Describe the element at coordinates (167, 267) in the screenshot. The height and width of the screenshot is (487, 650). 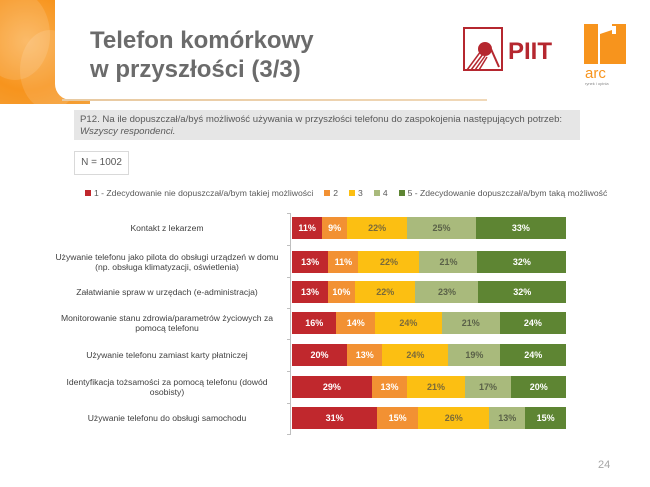
I see `category-label-line: (np. obsługa klimatyzacji, oświetlenia)` at that location.